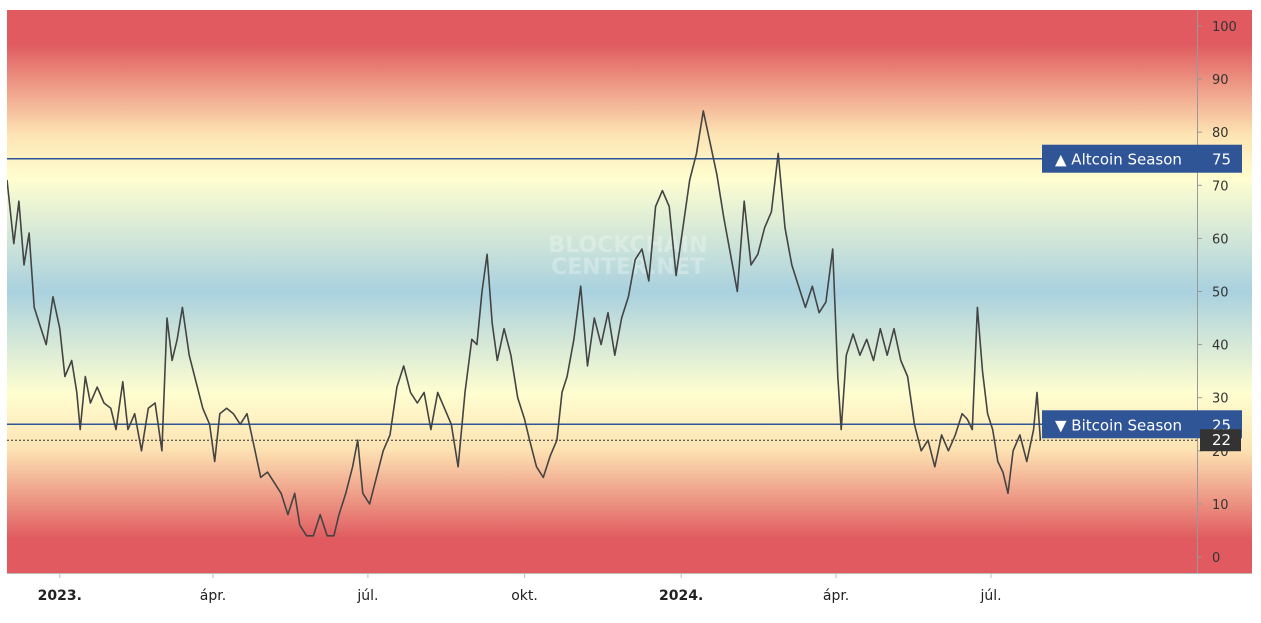  Describe the element at coordinates (1220, 239) in the screenshot. I see `y-tick-label: 60` at that location.